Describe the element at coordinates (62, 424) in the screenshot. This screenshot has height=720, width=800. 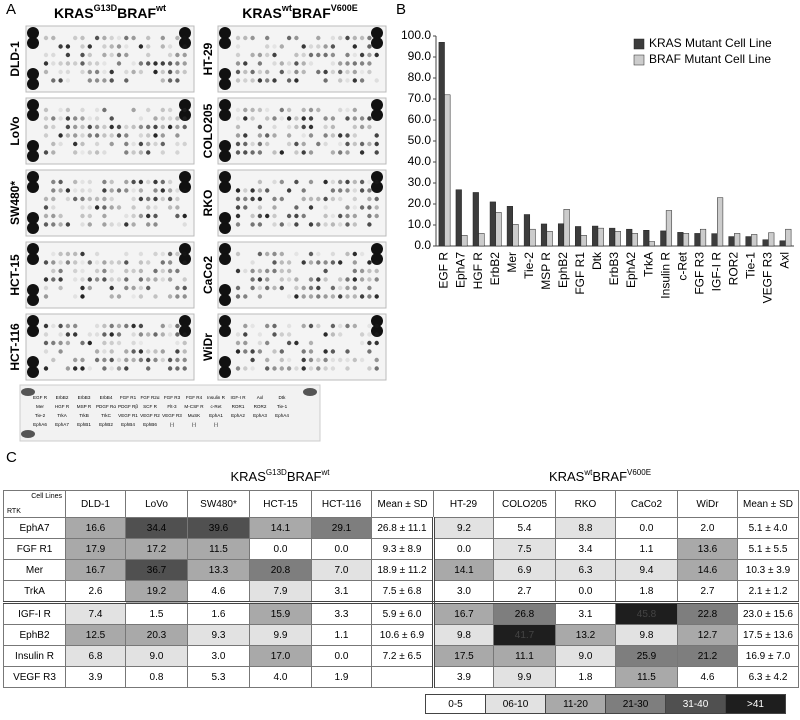
I see `key-label: EphA7` at that location.